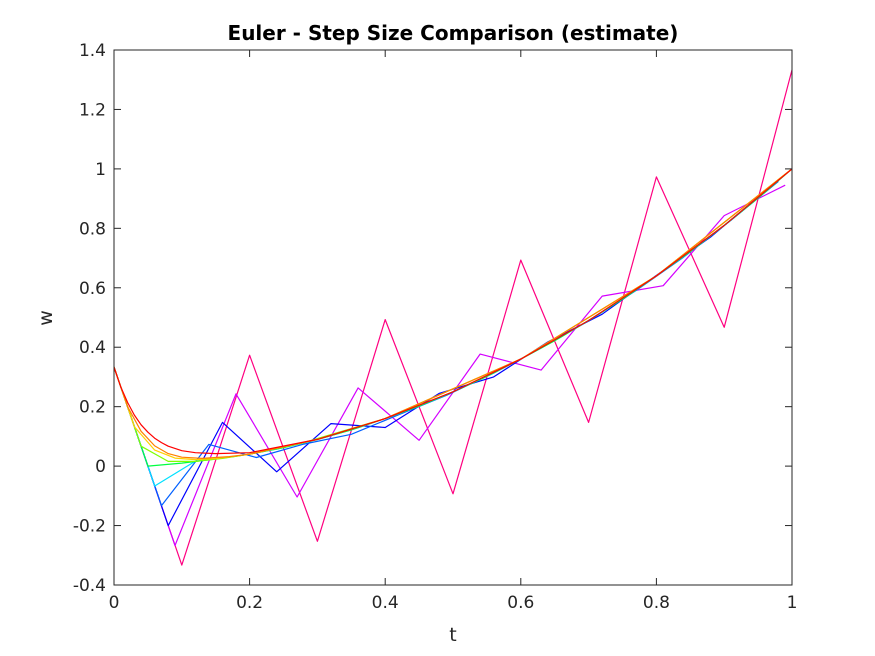  What do you see at coordinates (453, 33) in the screenshot?
I see `chart-title: Euler - Step Size Comparison (estimate)` at bounding box center [453, 33].